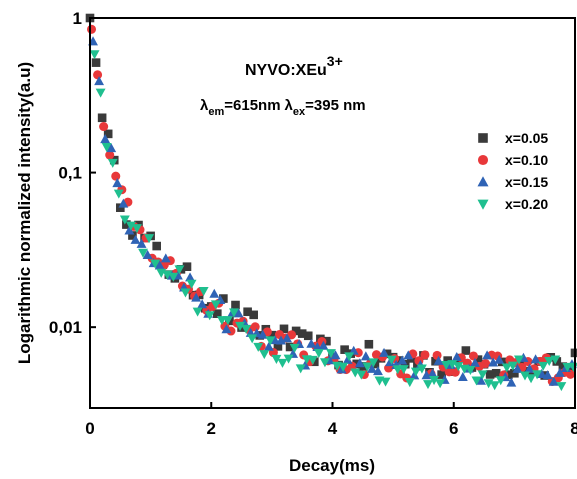 This screenshot has height=479, width=577. Describe the element at coordinates (211, 428) in the screenshot. I see `x-tick-label: 2` at that location.